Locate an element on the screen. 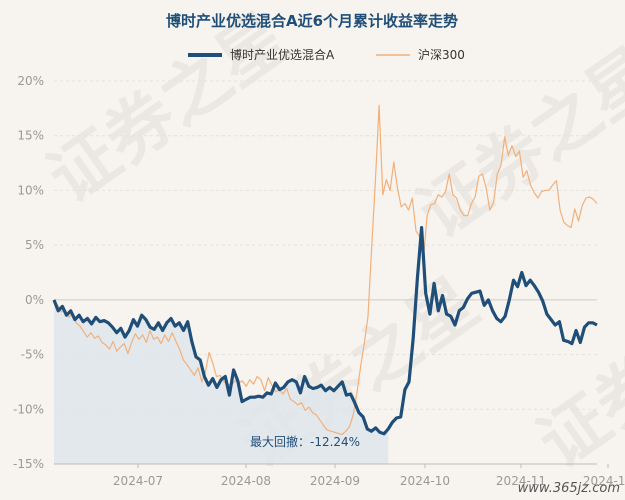 The height and width of the screenshot is (500, 625). x-tick-label: 2024-07 is located at coordinates (138, 481).